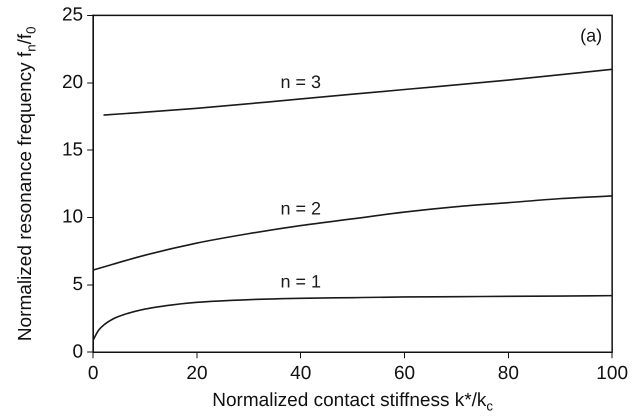  Describe the element at coordinates (73, 149) in the screenshot. I see `y-tick-label: 15` at that location.